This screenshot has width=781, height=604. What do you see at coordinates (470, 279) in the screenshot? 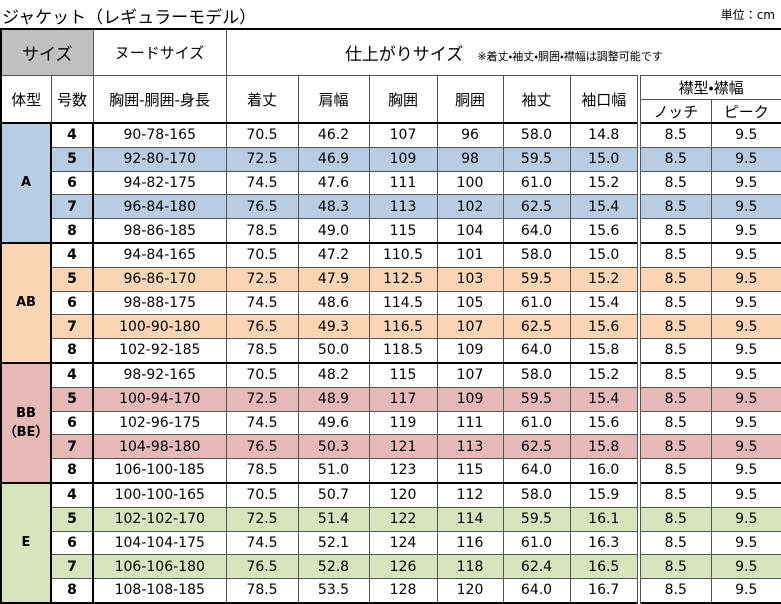
I see `cell: 103` at bounding box center [470, 279].